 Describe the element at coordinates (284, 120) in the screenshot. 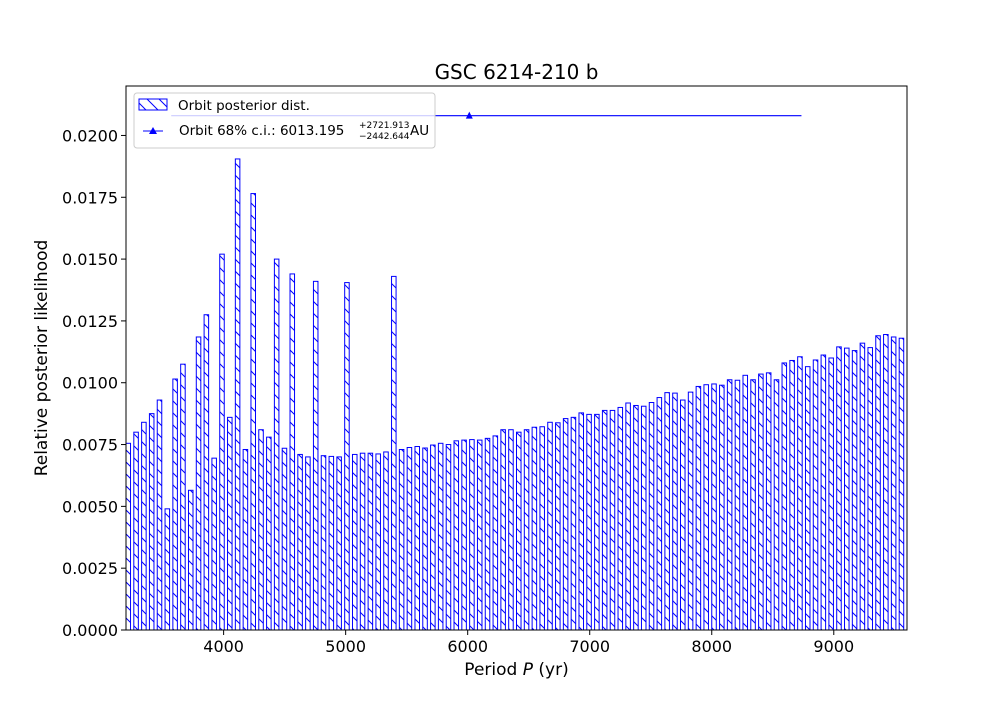

I see `legend-box` at that location.